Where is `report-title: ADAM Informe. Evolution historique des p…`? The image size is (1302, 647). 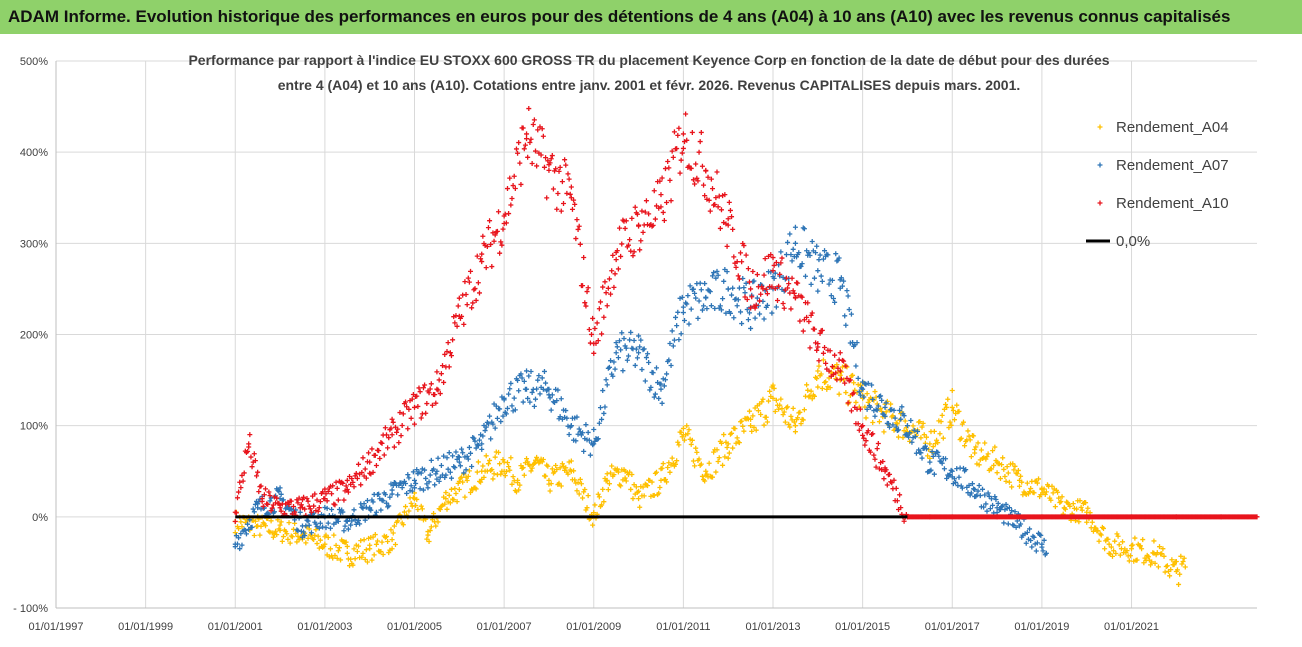
report-title: ADAM Informe. Evolution historique des p… is located at coordinates (619, 16).